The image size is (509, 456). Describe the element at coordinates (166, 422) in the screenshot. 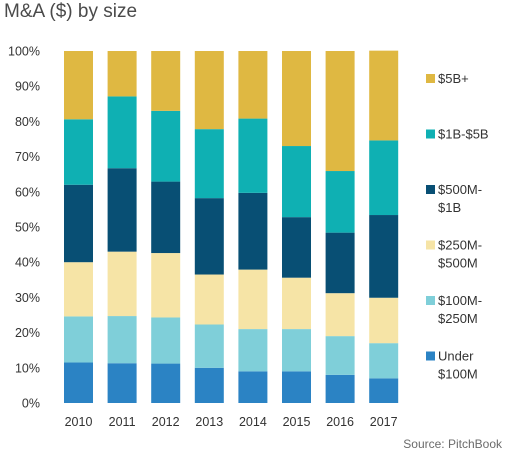

I see `x-tick-label: 2012` at that location.